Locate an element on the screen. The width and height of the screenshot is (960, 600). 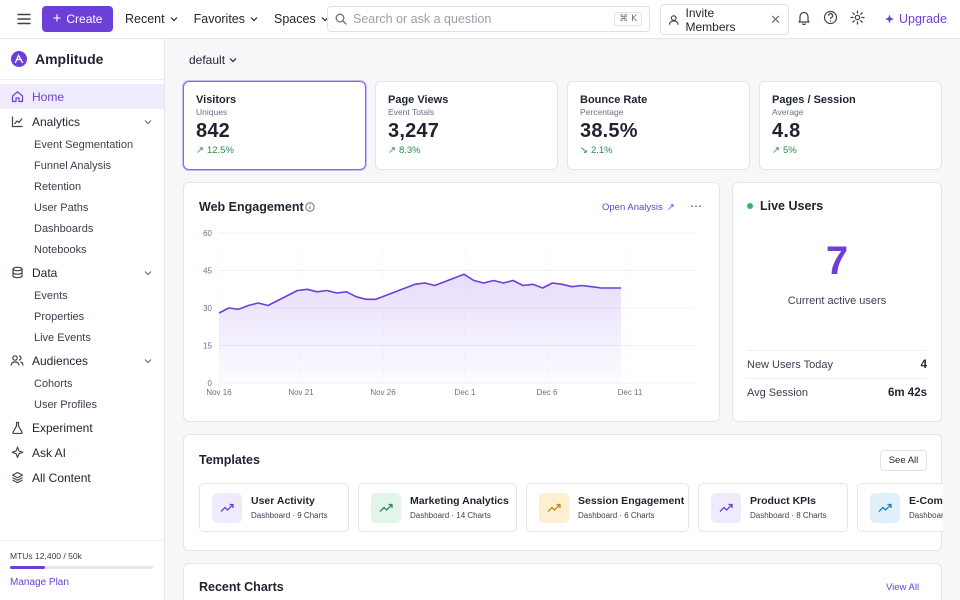
invite-members-button: Invite Members ✕ is located at coordinates (724, 19).